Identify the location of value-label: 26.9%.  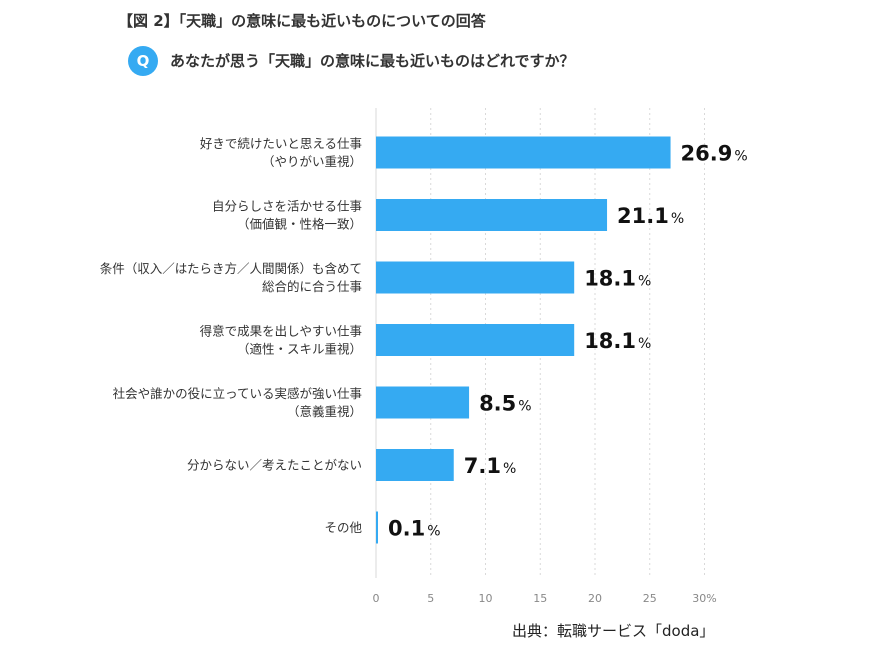
(714, 154).